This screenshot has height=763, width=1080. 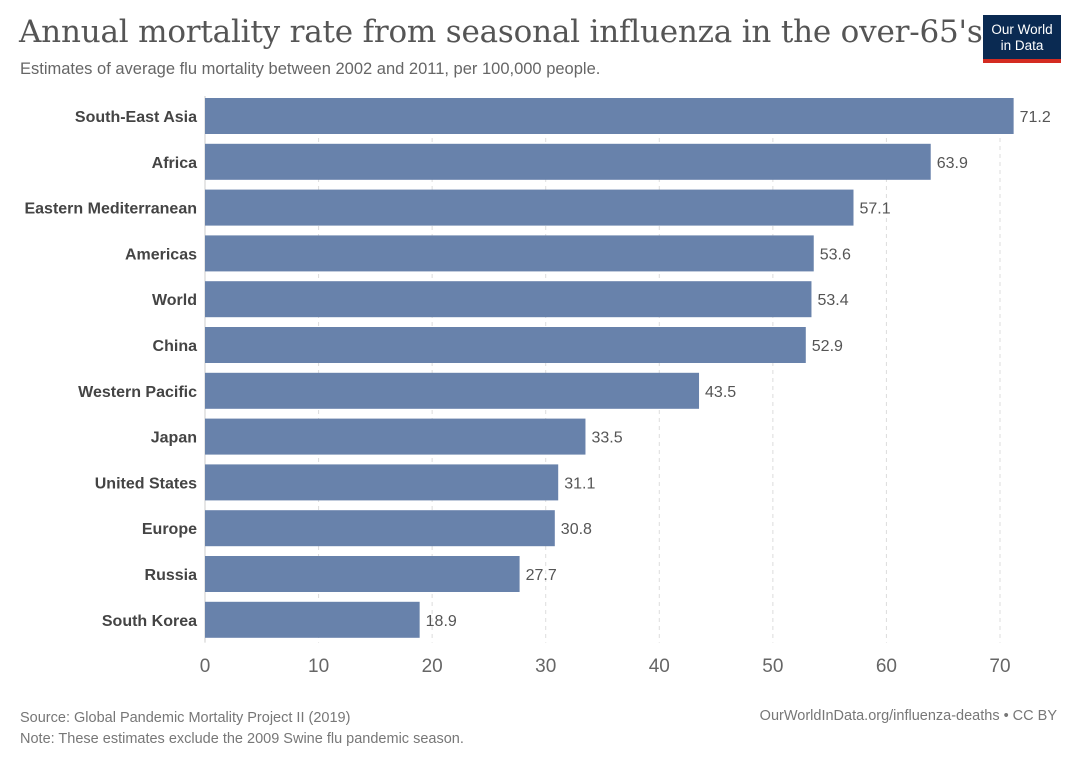 I want to click on category-label: Europe, so click(x=169, y=529).